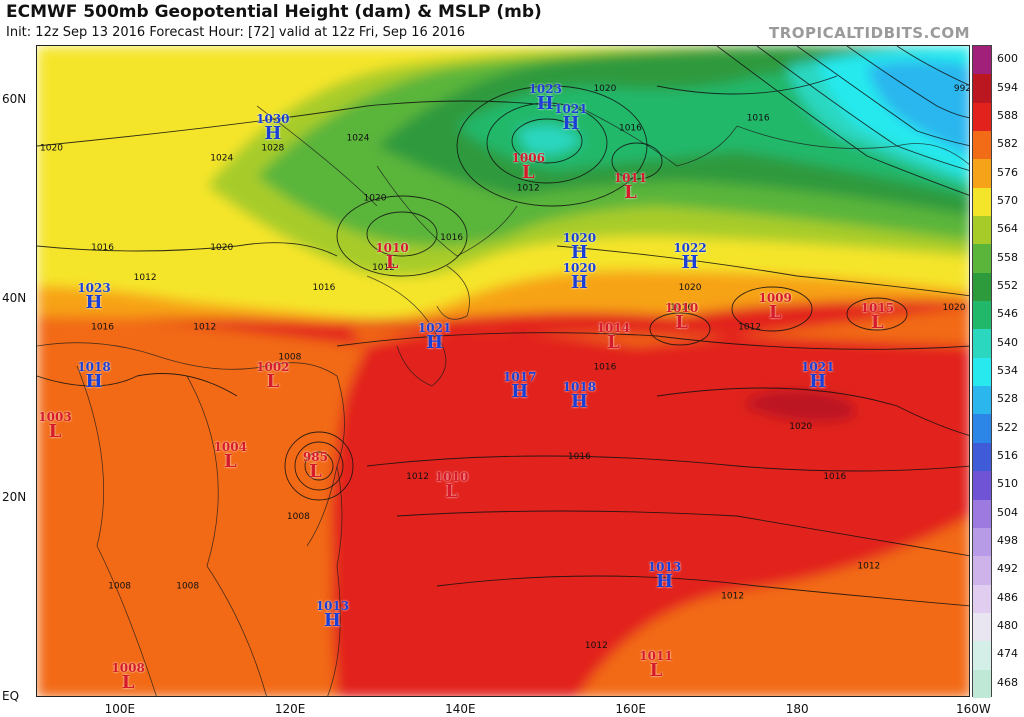 The image size is (1024, 717). What do you see at coordinates (775, 297) in the screenshot?
I see `pressure-value: 1009` at bounding box center [775, 297].